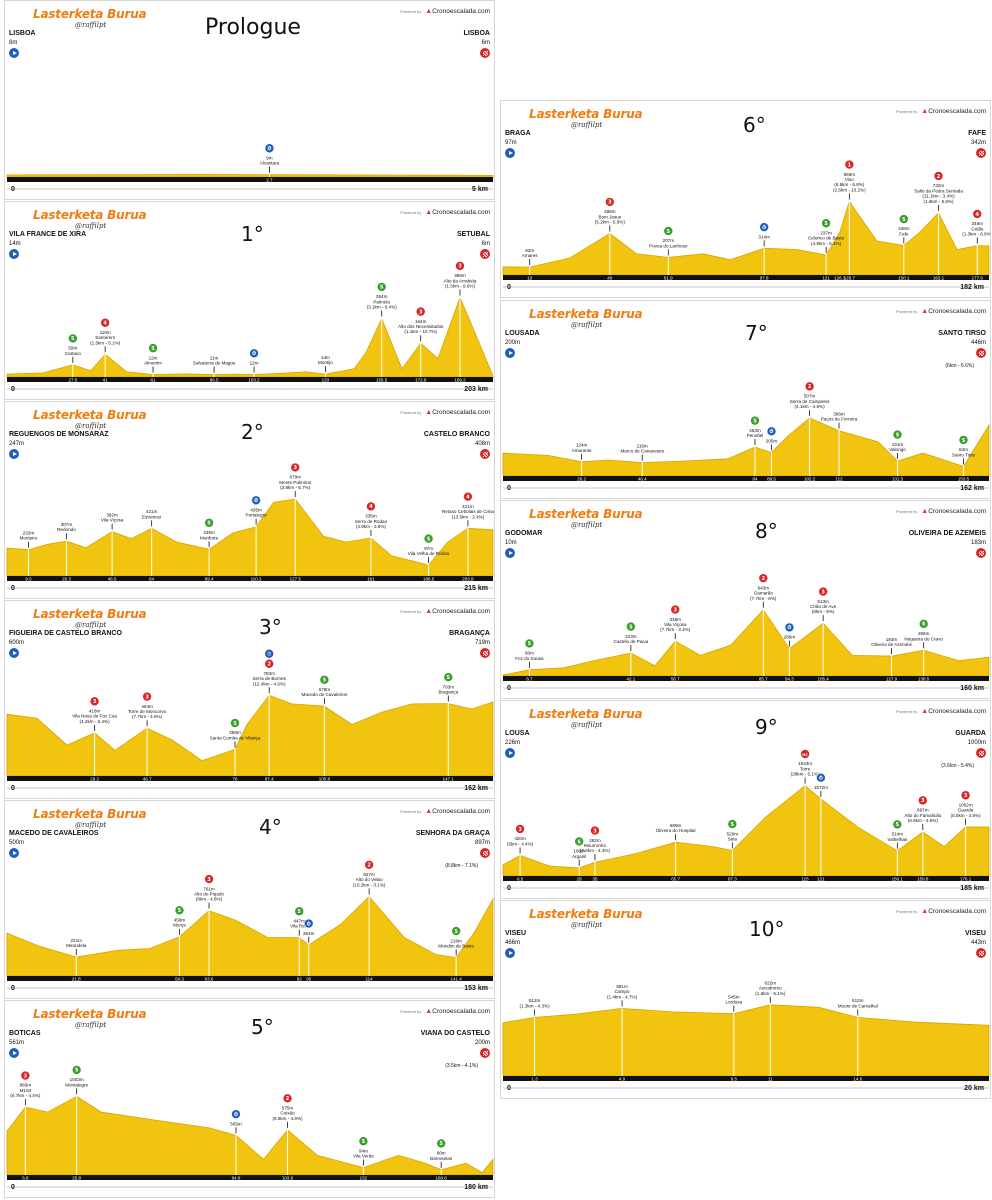 The image size is (992, 1200). I want to click on finish-city: BRAGANÇA, so click(469, 633).